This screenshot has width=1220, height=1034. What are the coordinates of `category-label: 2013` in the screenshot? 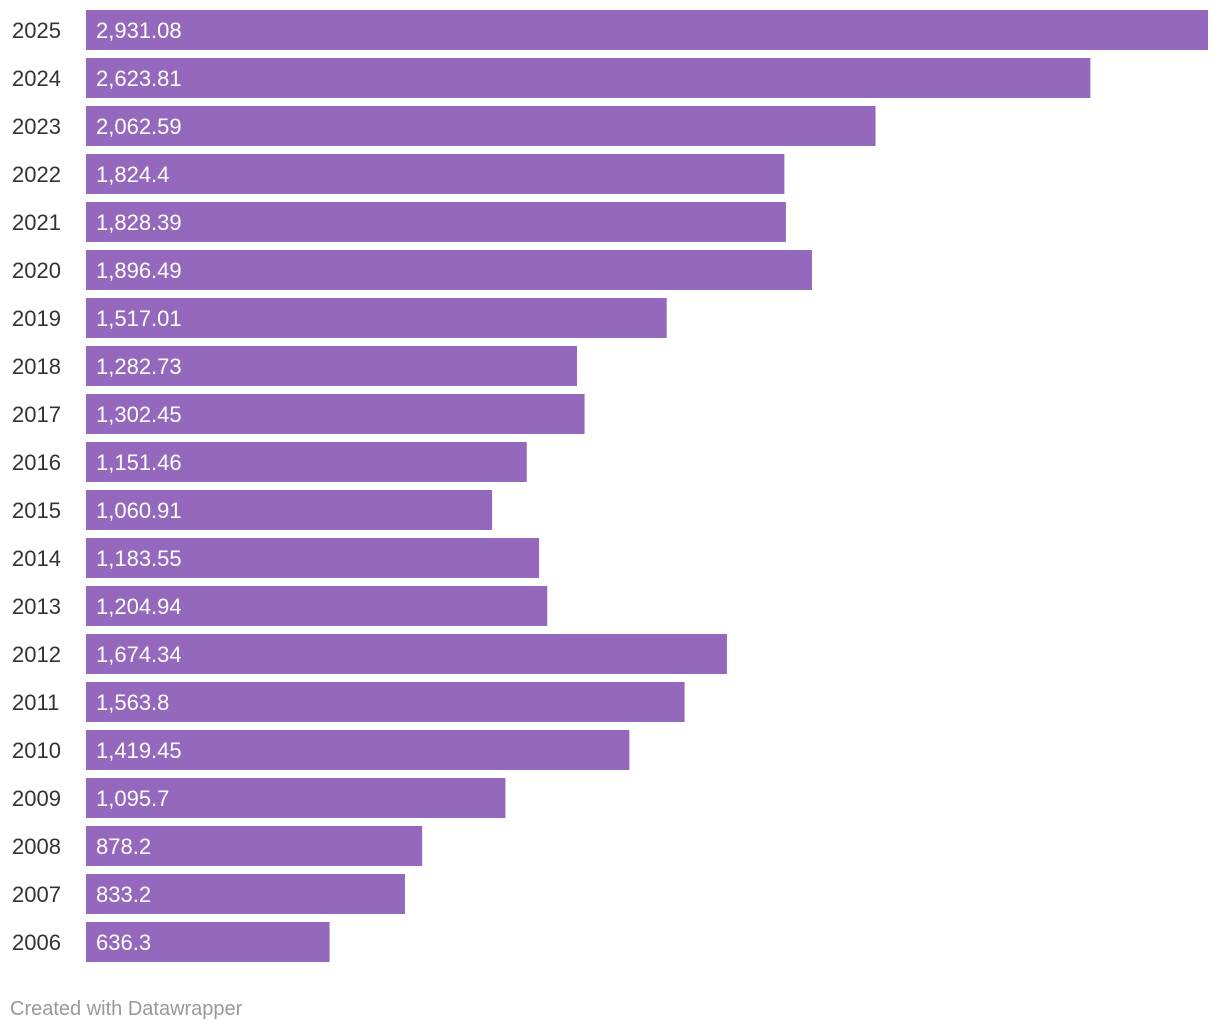 It's located at (36, 606).